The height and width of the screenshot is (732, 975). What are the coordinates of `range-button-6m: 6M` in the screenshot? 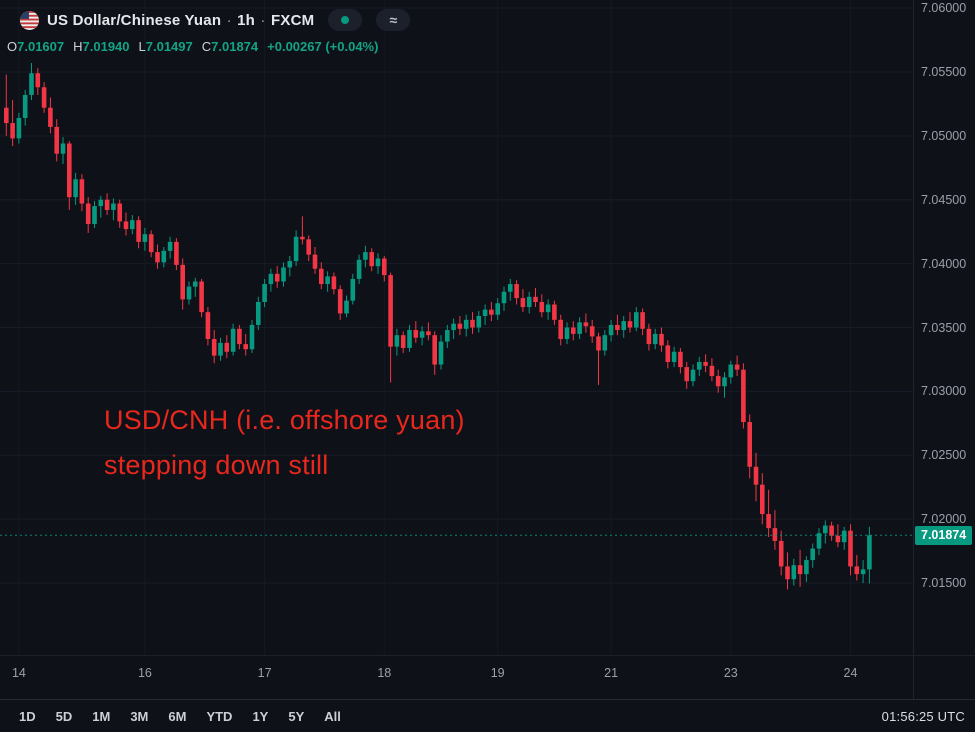 It's located at (177, 716).